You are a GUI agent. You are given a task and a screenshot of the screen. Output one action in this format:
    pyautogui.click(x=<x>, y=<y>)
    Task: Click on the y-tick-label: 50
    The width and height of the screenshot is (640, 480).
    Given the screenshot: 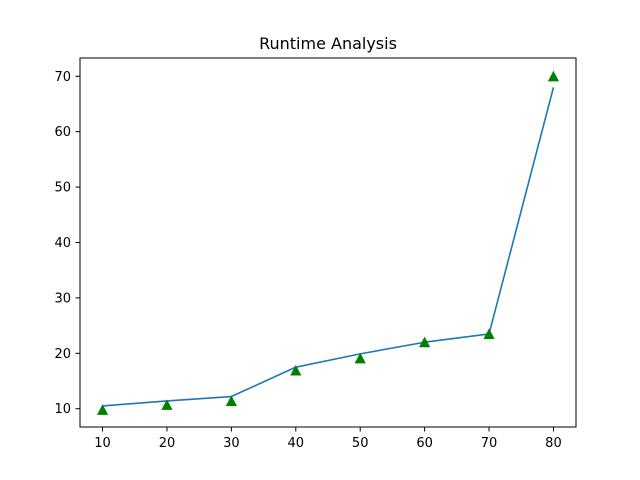 What is the action you would take?
    pyautogui.click(x=62, y=188)
    